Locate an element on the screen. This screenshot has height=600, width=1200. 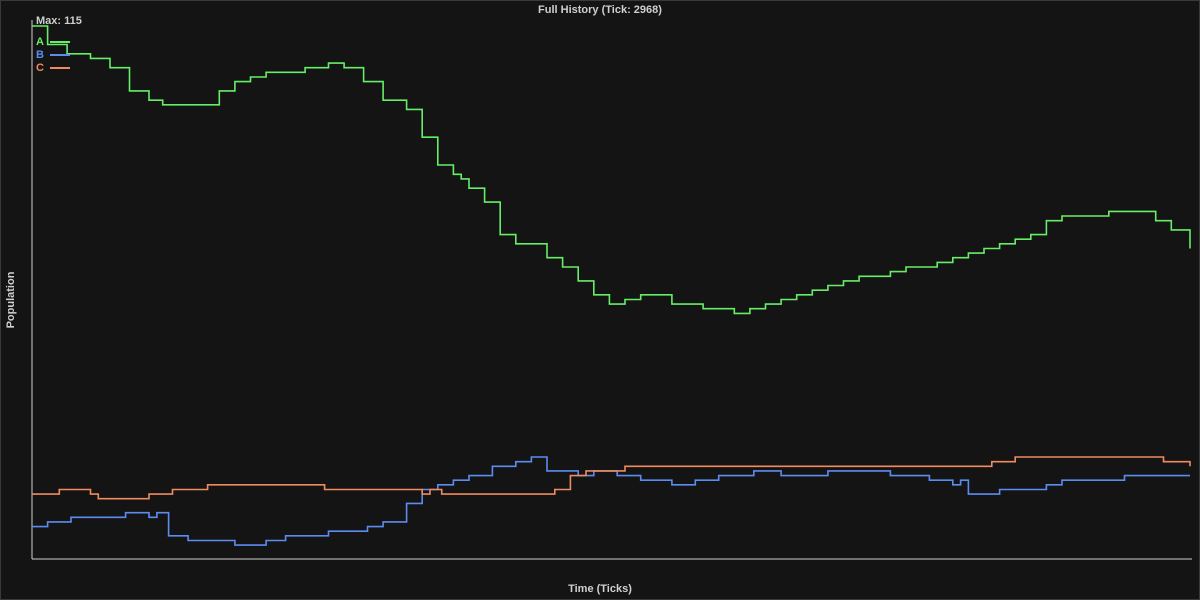
y-axis-label: Population is located at coordinates (11, 300).